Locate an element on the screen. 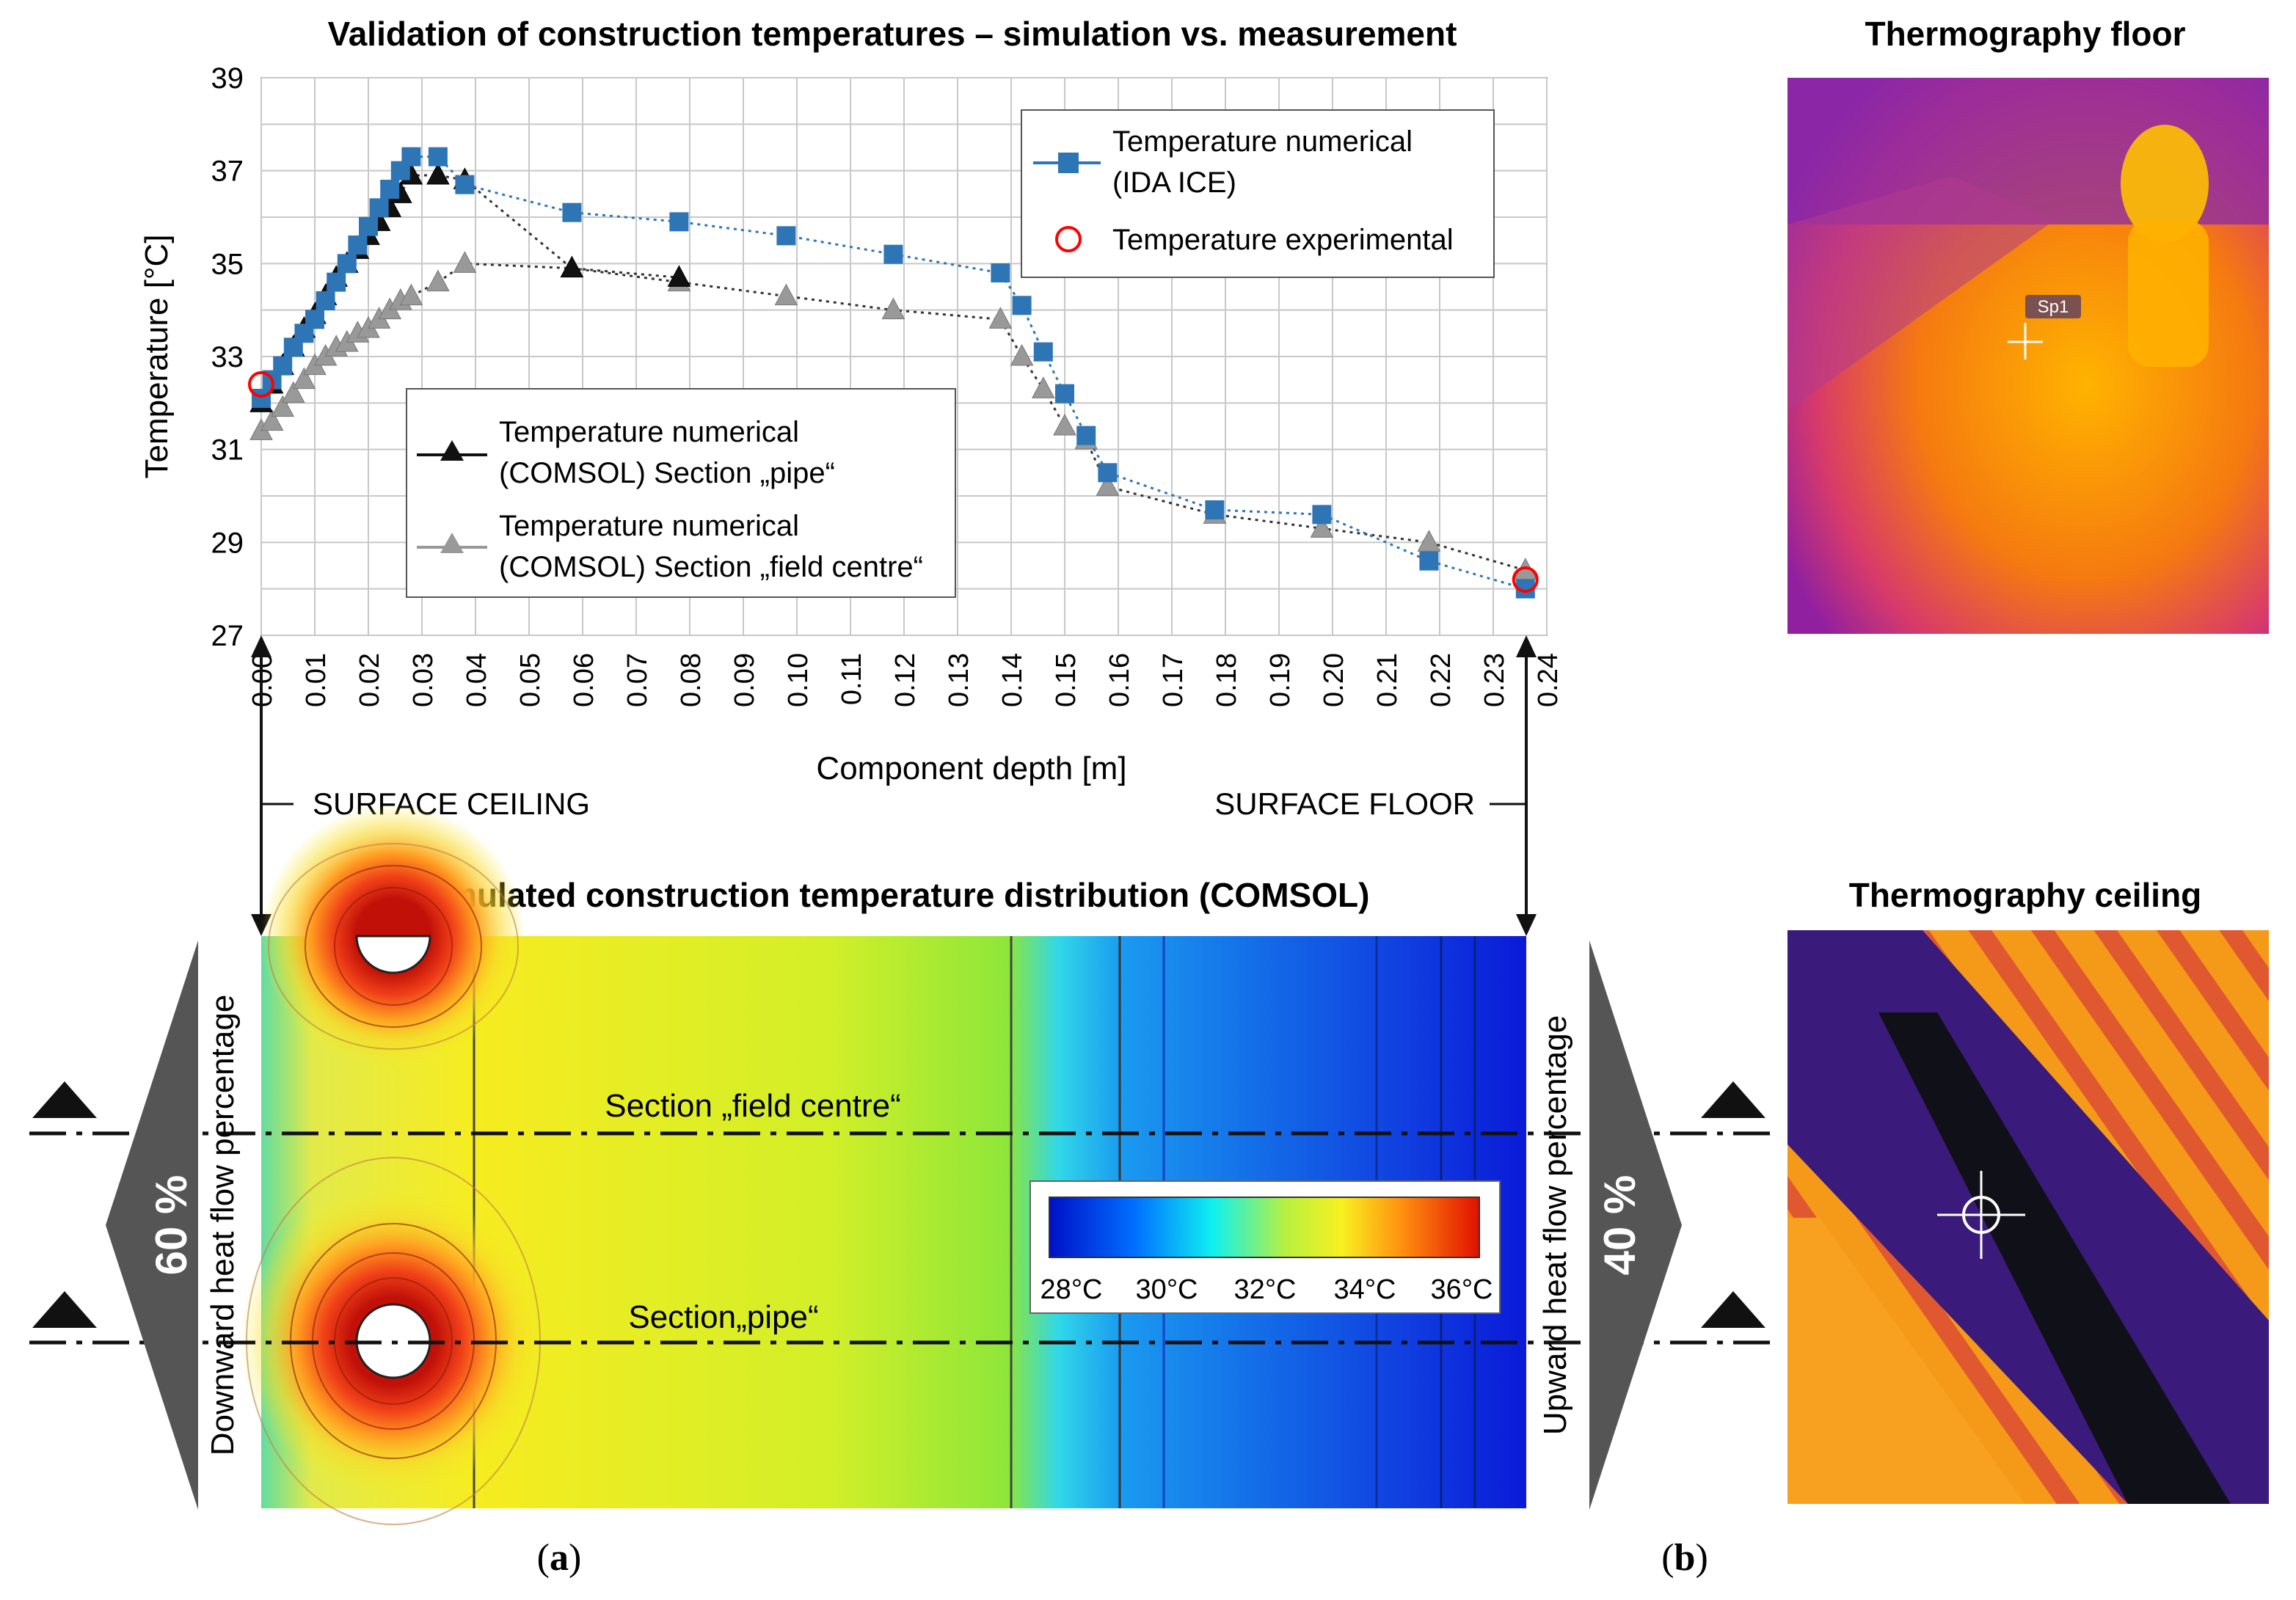 The height and width of the screenshot is (1600, 2296). section-marker-left-top is located at coordinates (64, 1099).